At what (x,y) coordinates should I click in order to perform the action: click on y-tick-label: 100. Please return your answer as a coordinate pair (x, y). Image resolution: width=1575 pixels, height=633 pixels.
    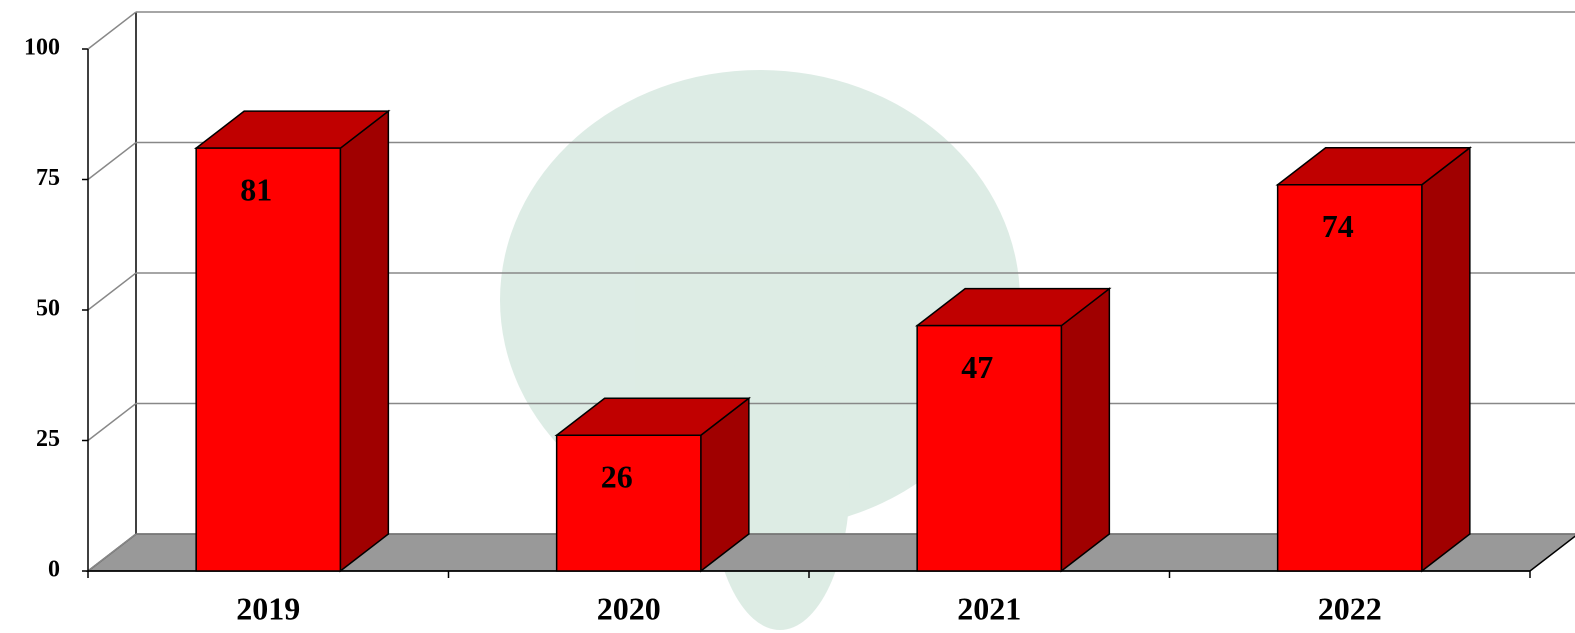
    Looking at the image, I should click on (42, 48).